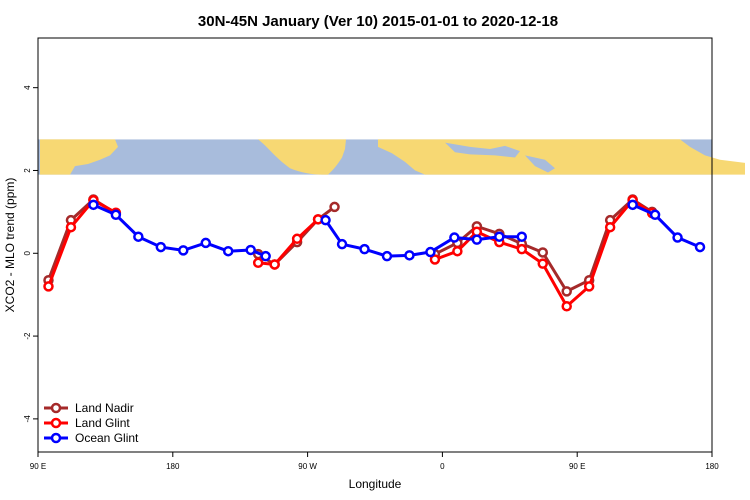 This screenshot has width=750, height=500. I want to click on legend-label: Ocean Glint, so click(107, 438).